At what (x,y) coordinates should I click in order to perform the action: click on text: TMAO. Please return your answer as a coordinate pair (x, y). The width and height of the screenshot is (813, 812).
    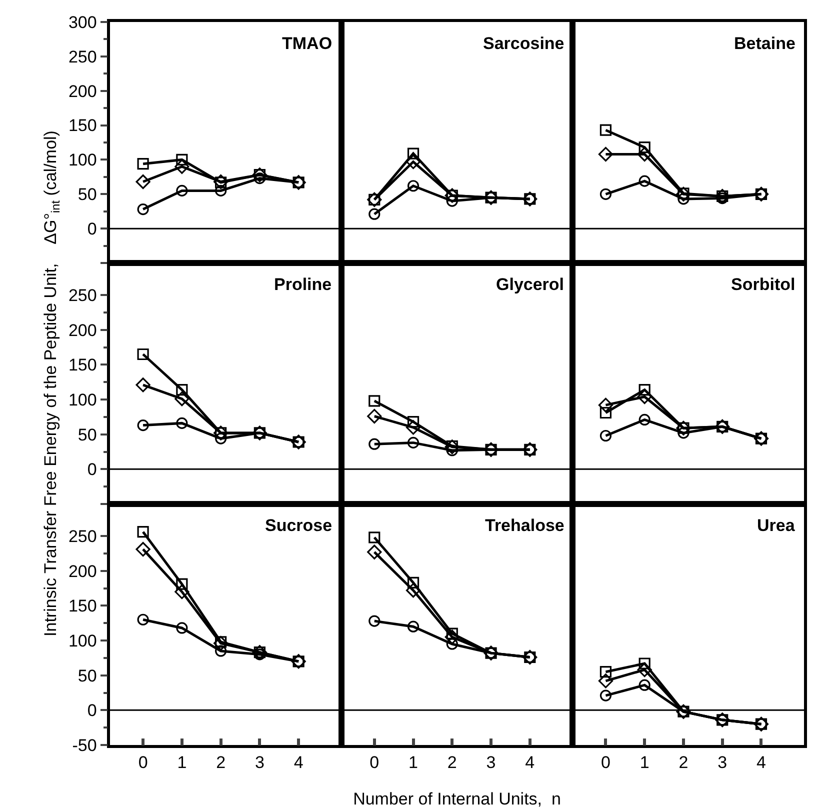
    Looking at the image, I should click on (307, 43).